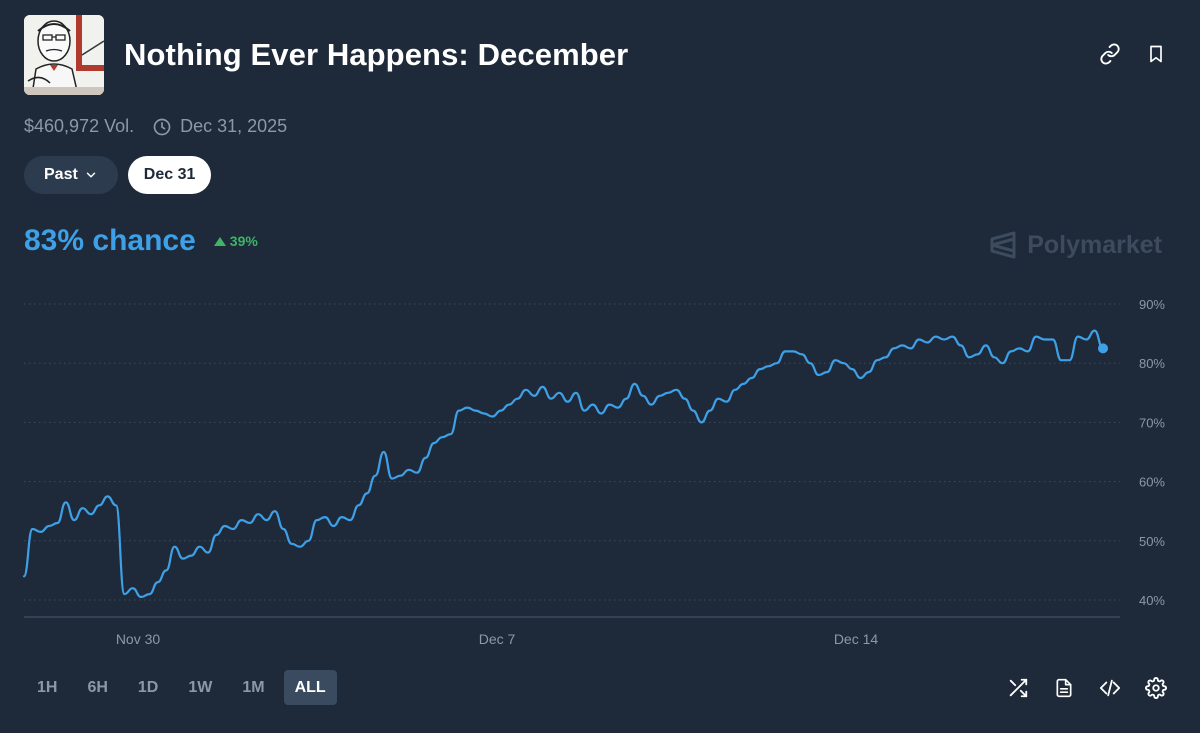  I want to click on gear-icon, so click(1156, 688).